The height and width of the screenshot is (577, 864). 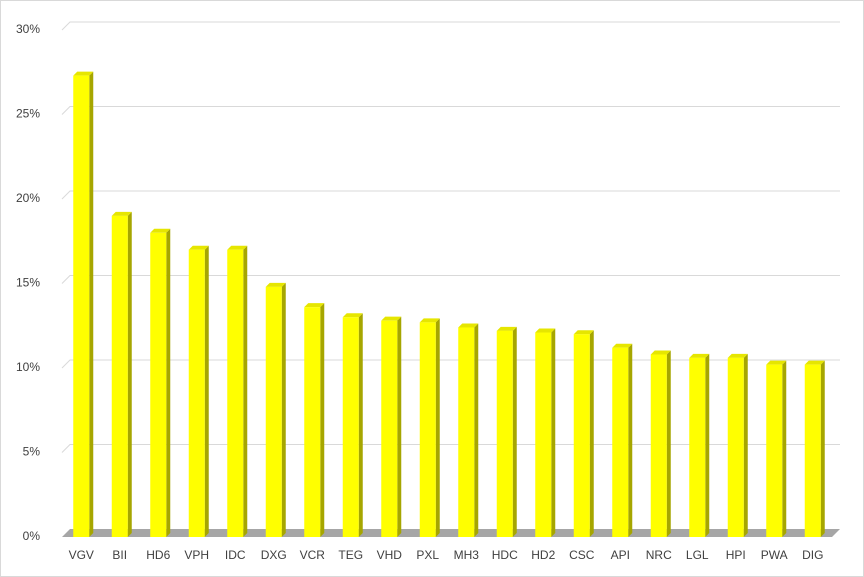 I want to click on x-tick-label: MH3, so click(x=467, y=555).